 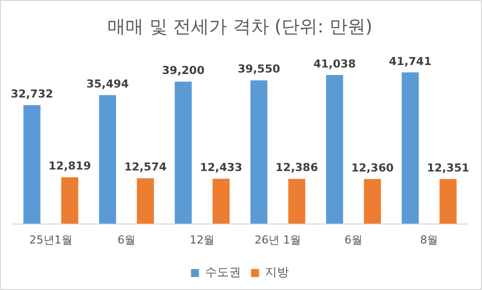 I want to click on data-label: 12,574, so click(x=145, y=167).